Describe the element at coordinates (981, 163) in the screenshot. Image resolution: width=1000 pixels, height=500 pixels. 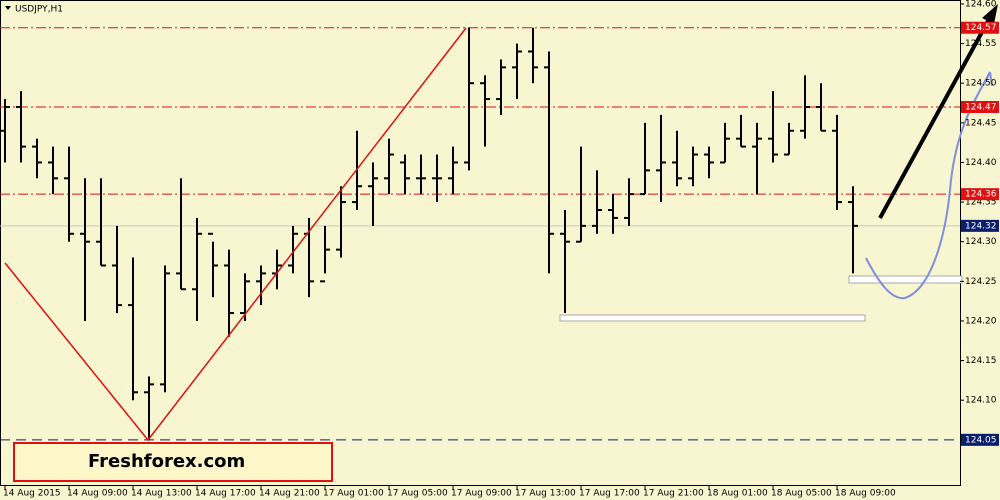
I see `y-tick-label: 124.40` at that location.